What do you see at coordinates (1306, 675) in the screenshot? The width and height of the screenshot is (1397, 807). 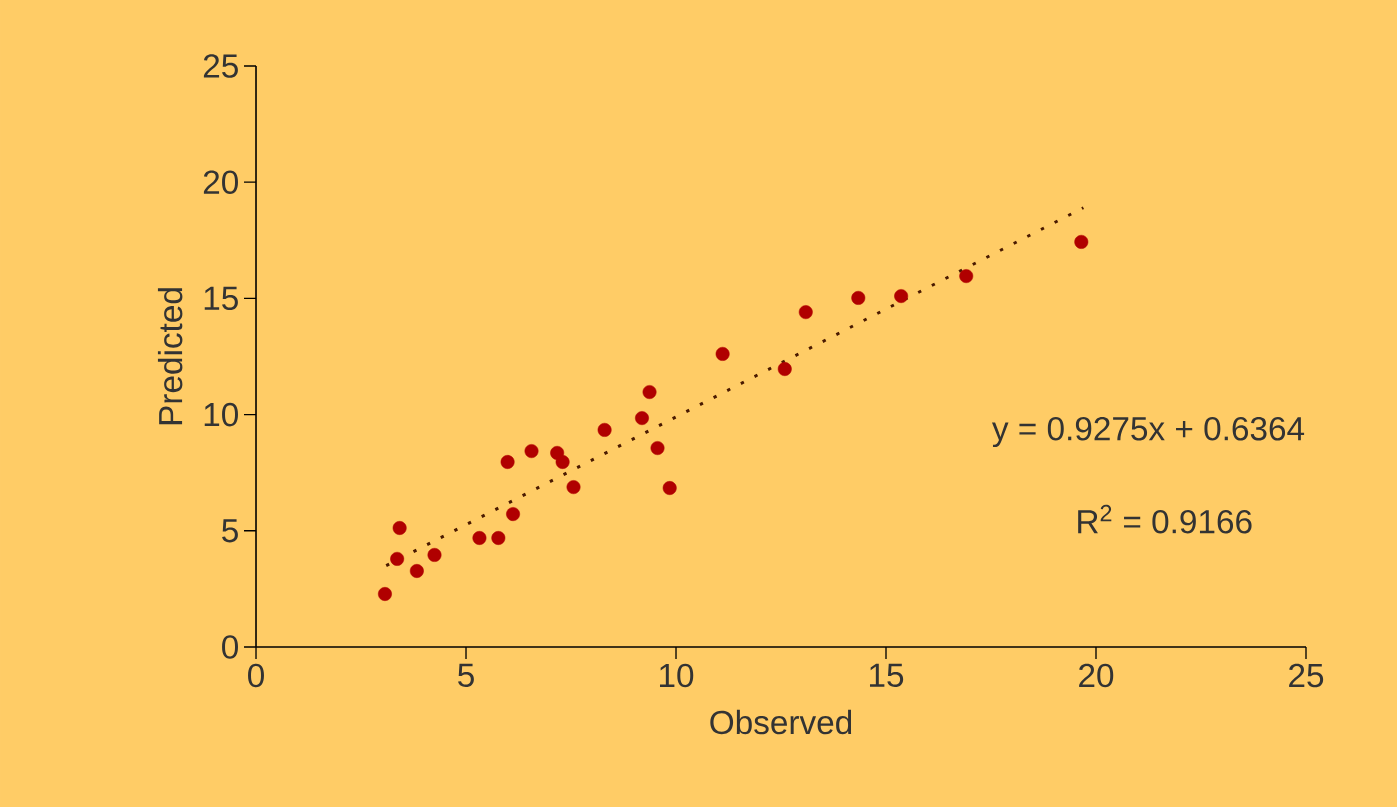 I see `x-tick-label: 25` at bounding box center [1306, 675].